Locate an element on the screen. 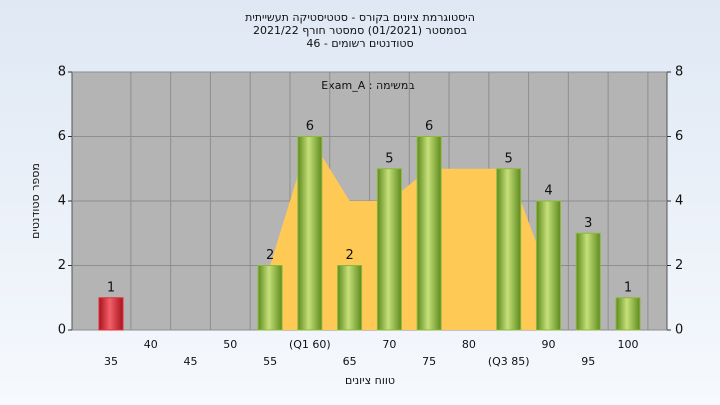 This screenshot has height=405, width=720. x-tick-label: 90 is located at coordinates (548, 344).